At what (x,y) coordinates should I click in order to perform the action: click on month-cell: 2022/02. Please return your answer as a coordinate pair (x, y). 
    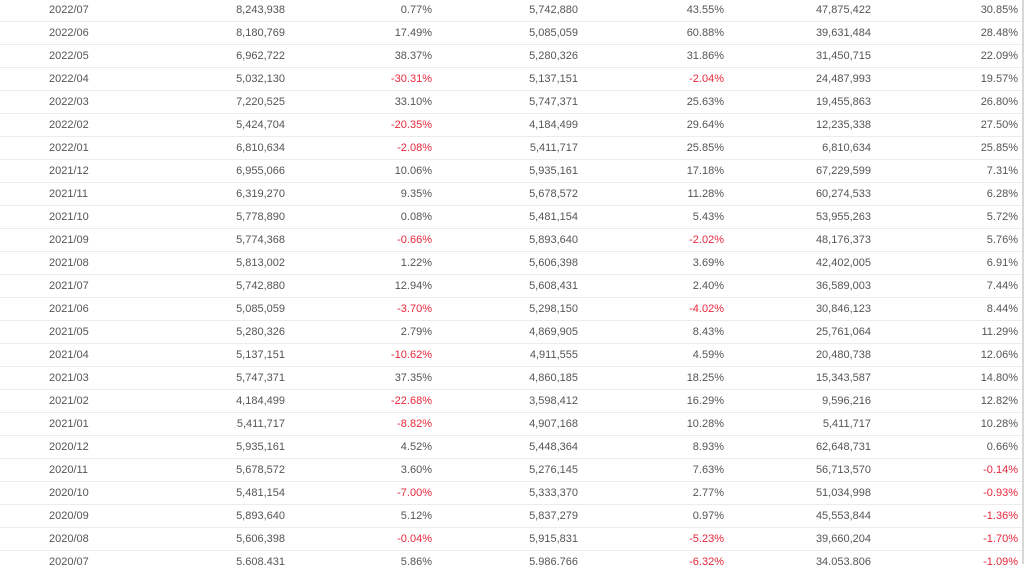
    Looking at the image, I should click on (74, 125).